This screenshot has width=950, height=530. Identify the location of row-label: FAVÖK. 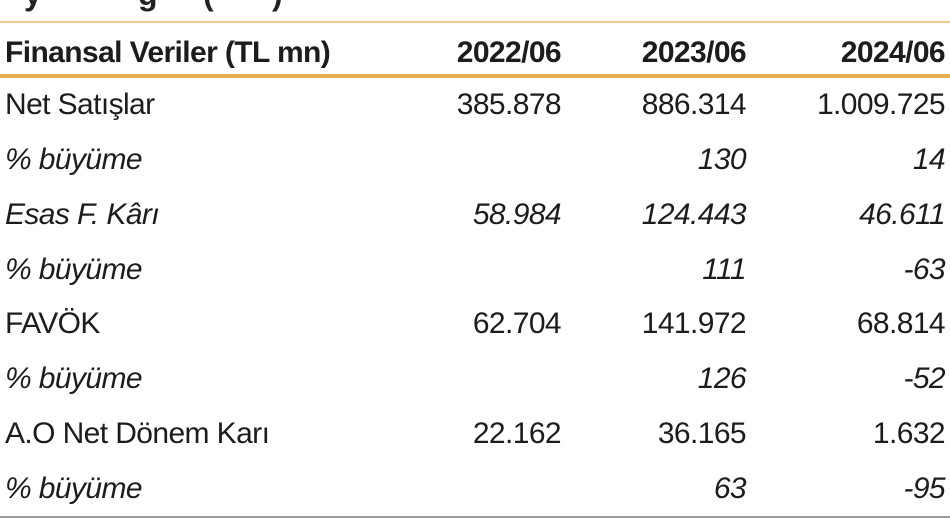
(52, 324).